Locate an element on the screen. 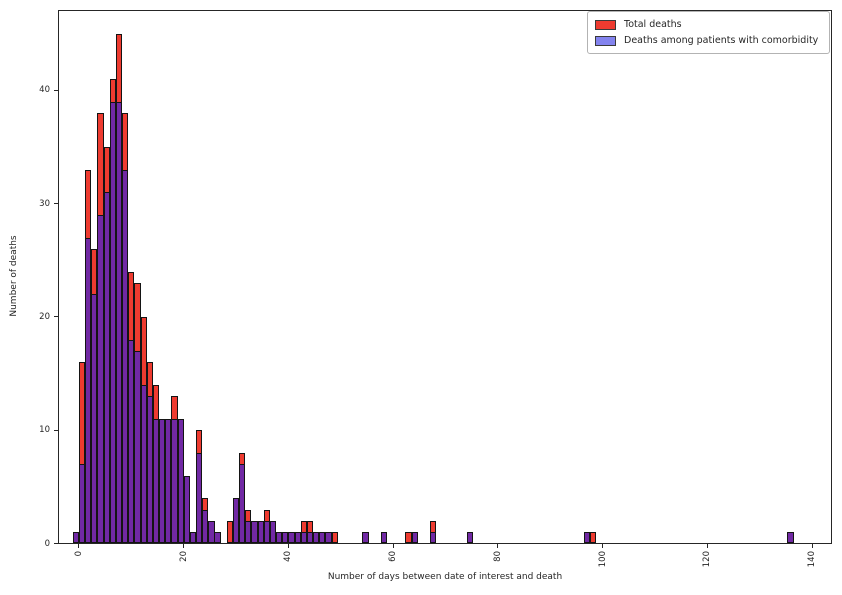 Image resolution: width=842 pixels, height=595 pixels. y-tick-label: 10 is located at coordinates (44, 430).